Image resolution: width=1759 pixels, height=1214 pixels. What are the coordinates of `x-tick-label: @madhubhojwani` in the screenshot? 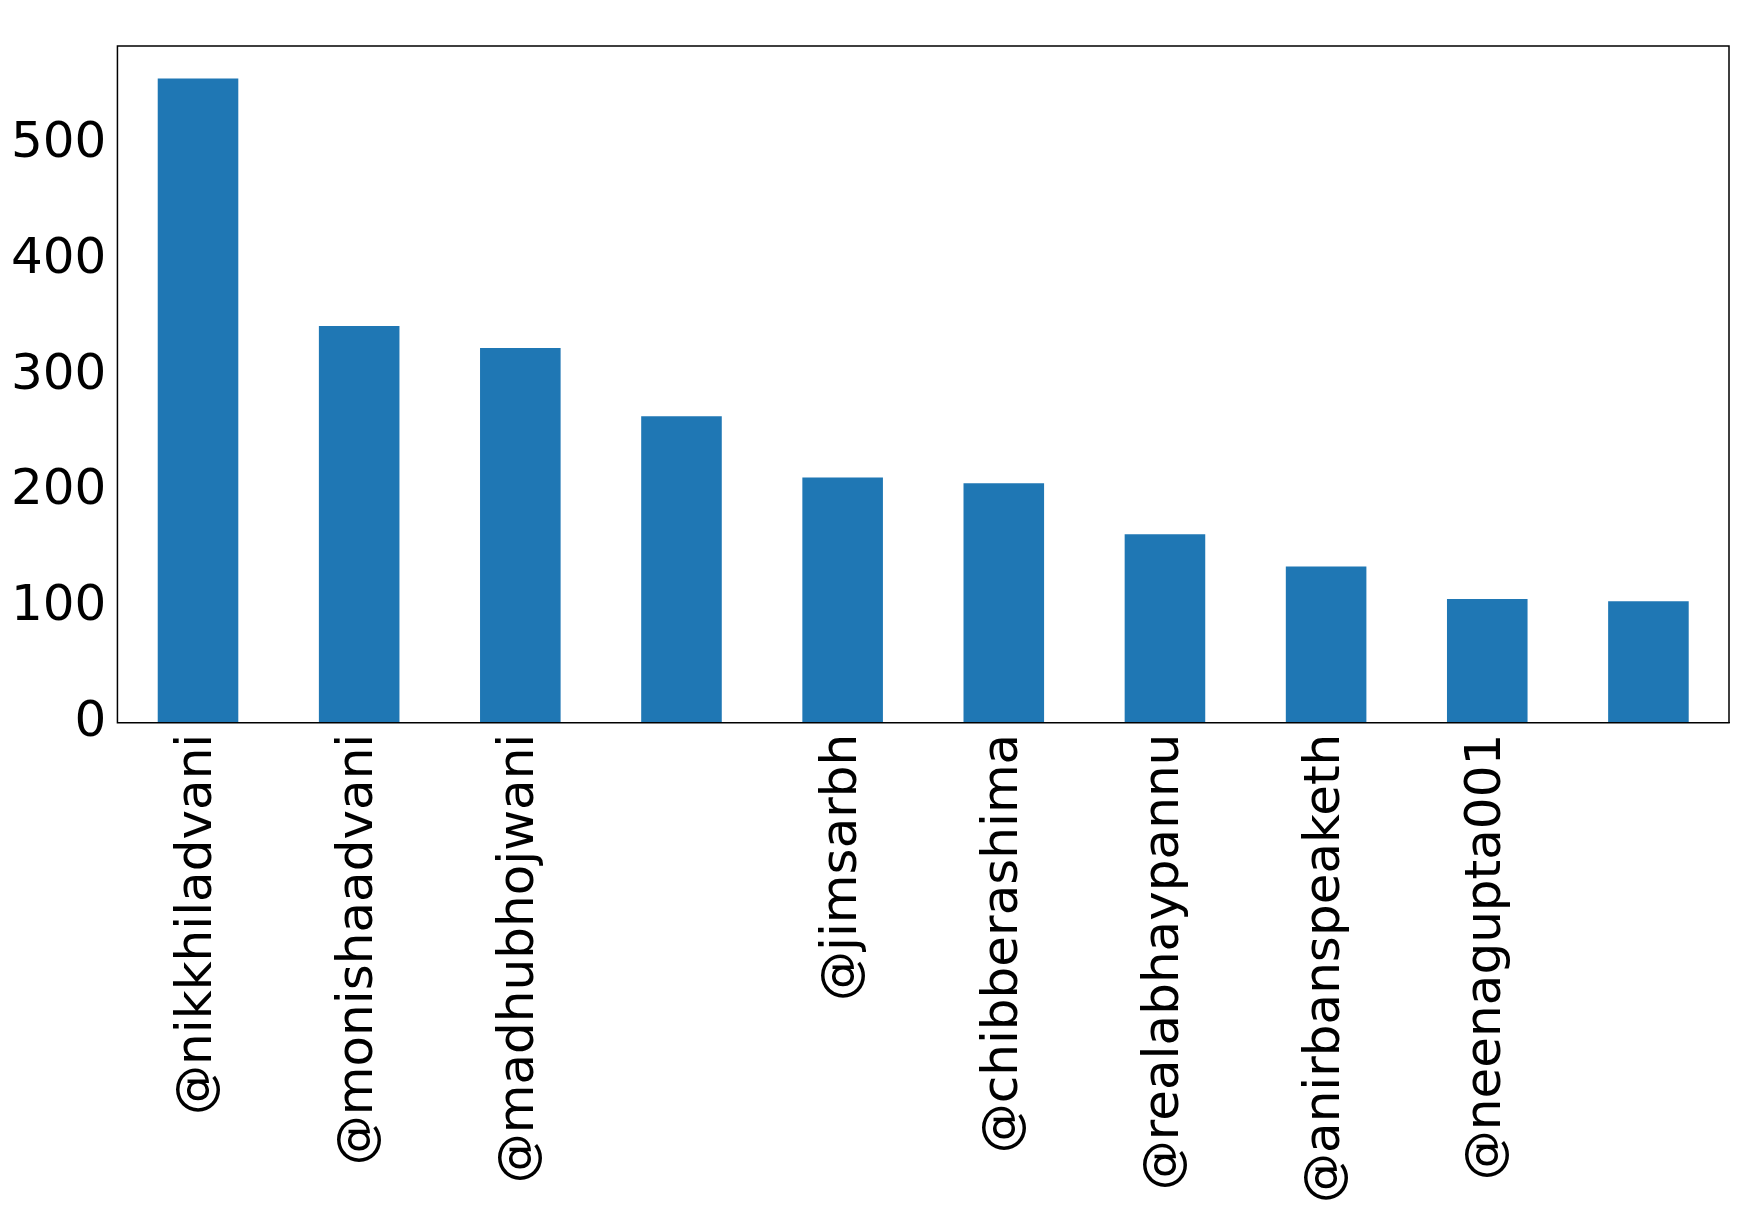 It's located at (516, 958).